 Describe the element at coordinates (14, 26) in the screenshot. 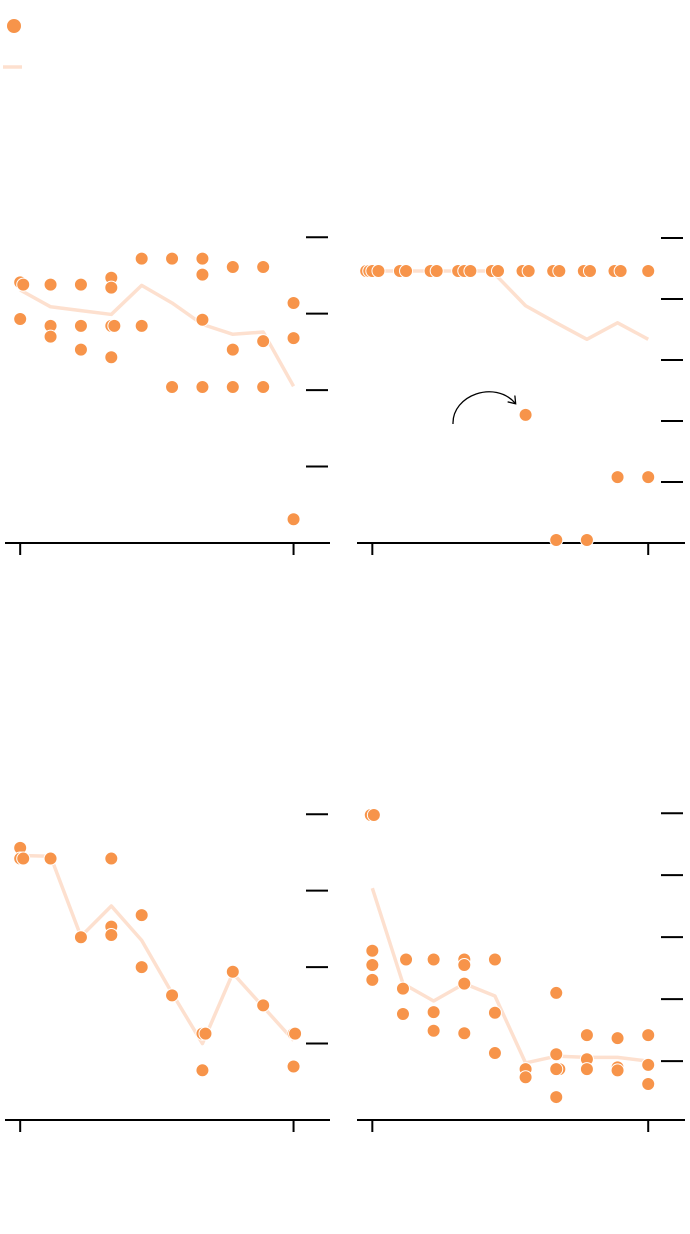

I see `legend-marker` at that location.